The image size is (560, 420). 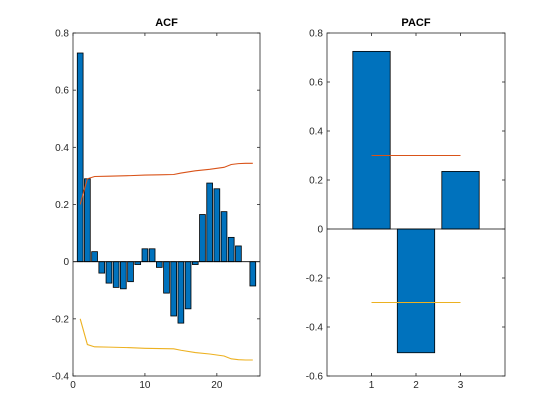 What do you see at coordinates (66, 262) in the screenshot?
I see `acf-ytick-label: 0` at bounding box center [66, 262].